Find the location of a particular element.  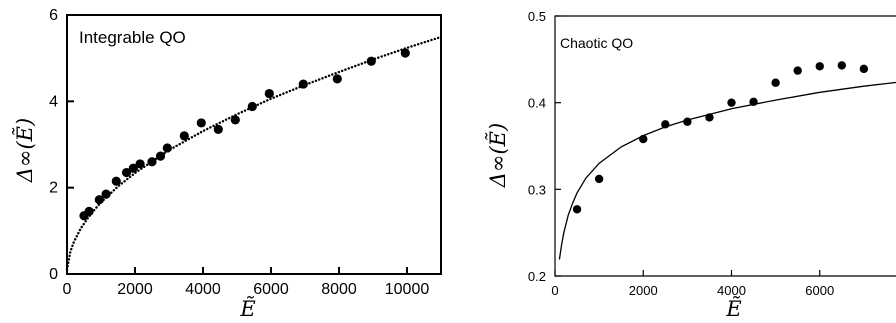

integrable-ylabel: Δ∞(Ẽ) is located at coordinates (25, 150).